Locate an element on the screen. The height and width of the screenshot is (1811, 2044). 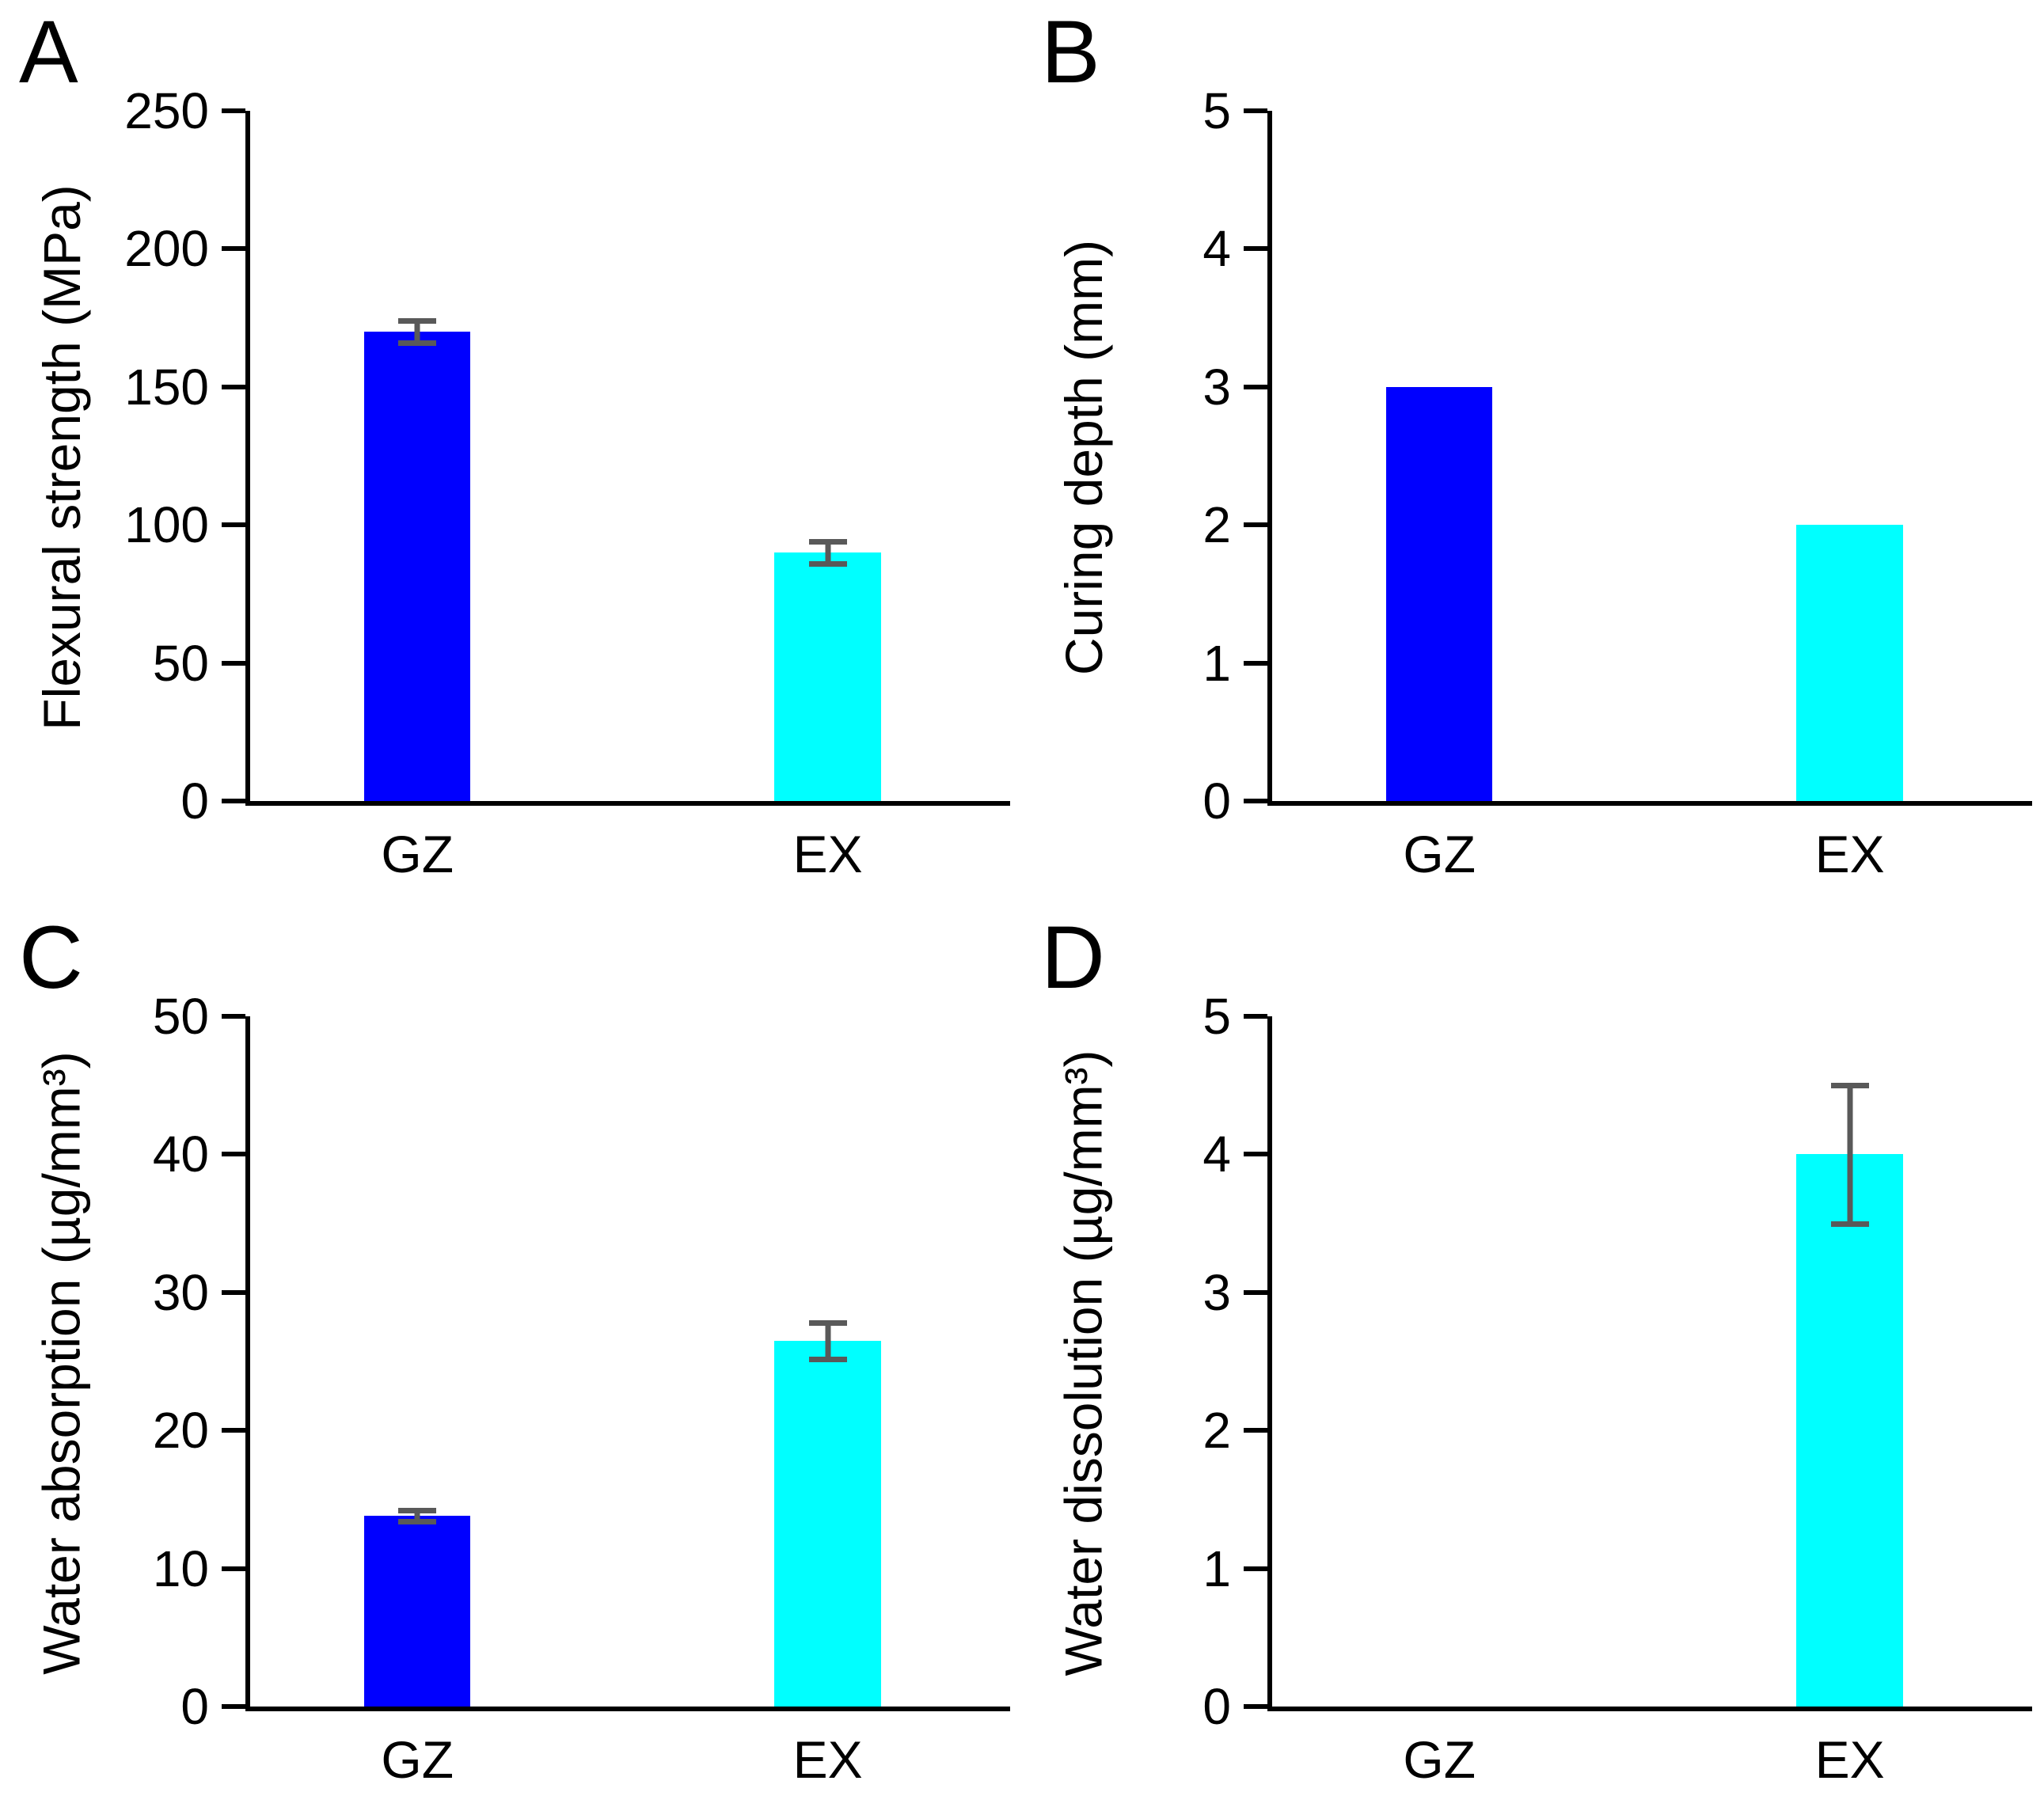
y-axis-title: Water dissolution (µg/mm³) is located at coordinates (1084, 1363).